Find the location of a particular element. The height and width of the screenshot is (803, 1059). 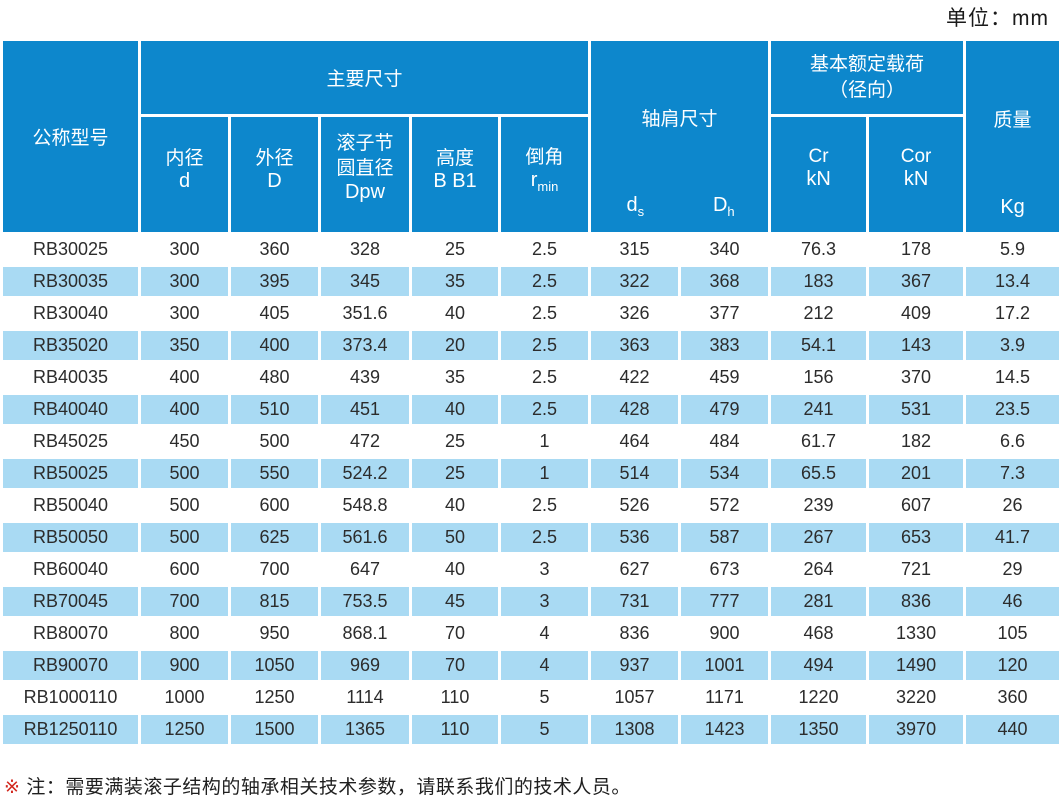

table-cell: 450 is located at coordinates (184, 441).